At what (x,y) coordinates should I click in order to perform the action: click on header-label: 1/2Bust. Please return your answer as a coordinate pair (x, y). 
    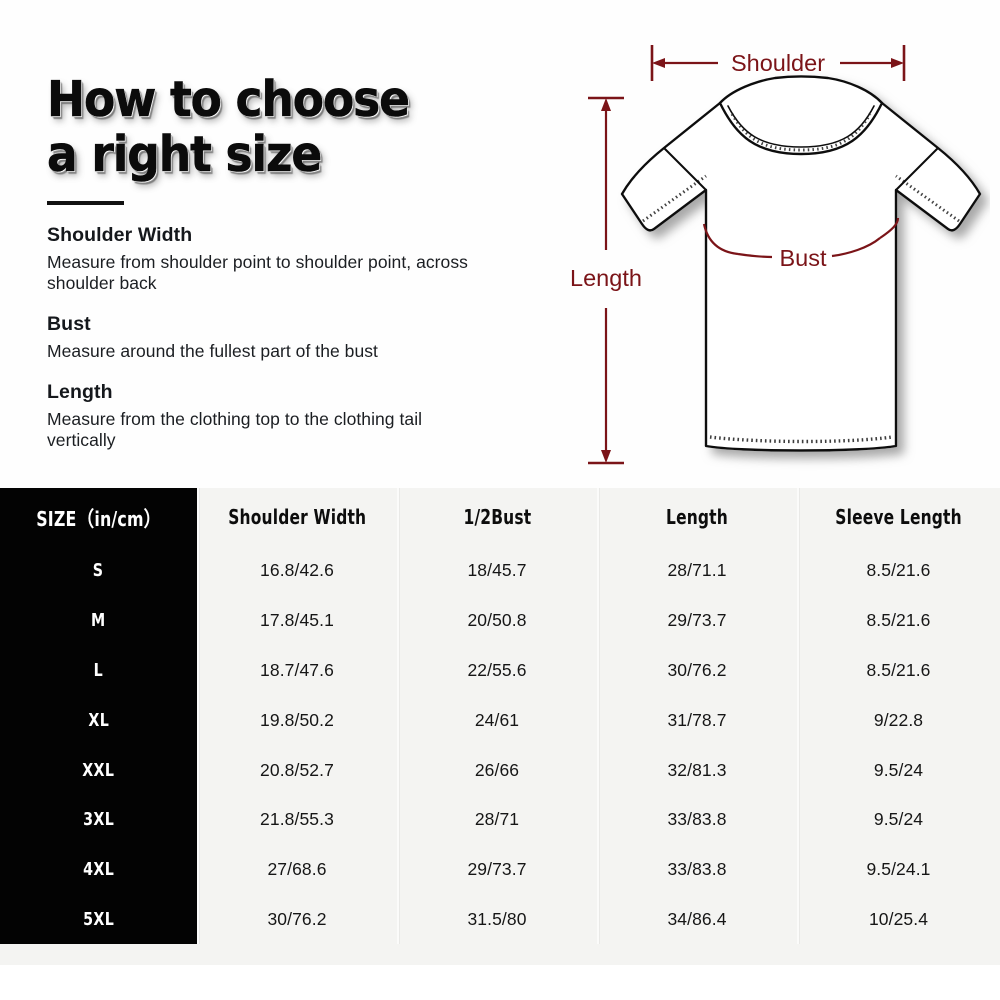
    Looking at the image, I should click on (497, 517).